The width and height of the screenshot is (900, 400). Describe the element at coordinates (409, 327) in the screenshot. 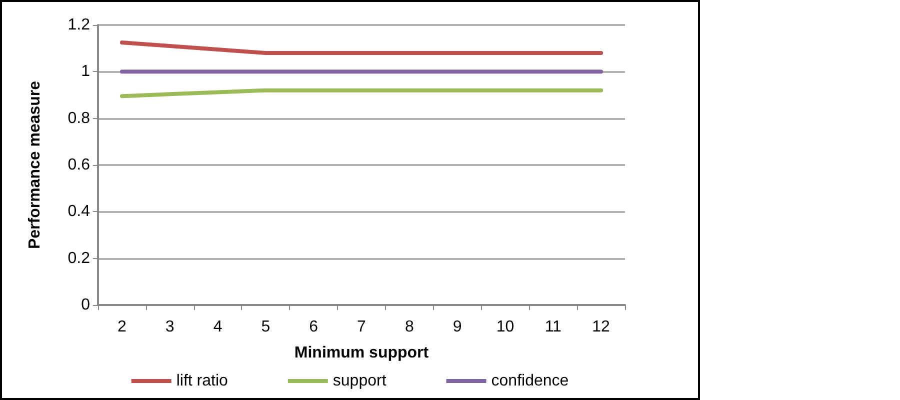

I see `x-tick-label: 8` at that location.